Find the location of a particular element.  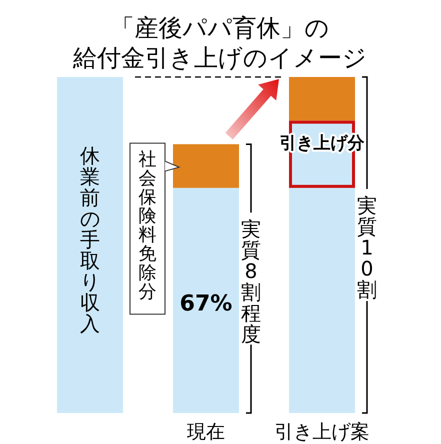

callout: 社会保険料免除分 is located at coordinates (155, 228).